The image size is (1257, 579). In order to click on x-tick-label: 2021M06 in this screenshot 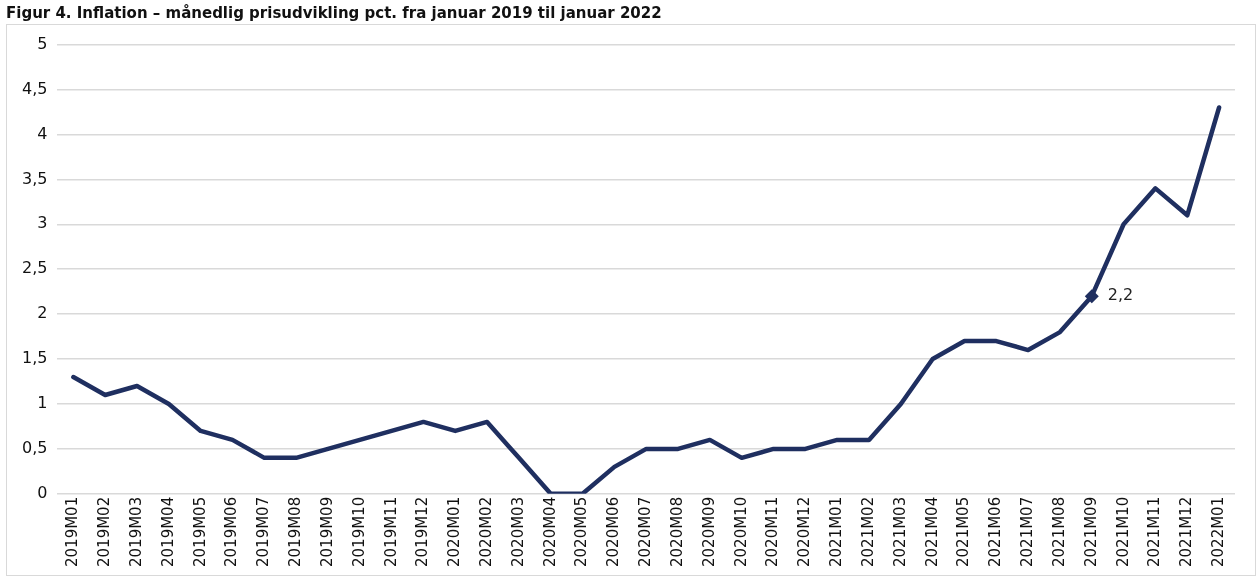, I will do `click(995, 531)`.